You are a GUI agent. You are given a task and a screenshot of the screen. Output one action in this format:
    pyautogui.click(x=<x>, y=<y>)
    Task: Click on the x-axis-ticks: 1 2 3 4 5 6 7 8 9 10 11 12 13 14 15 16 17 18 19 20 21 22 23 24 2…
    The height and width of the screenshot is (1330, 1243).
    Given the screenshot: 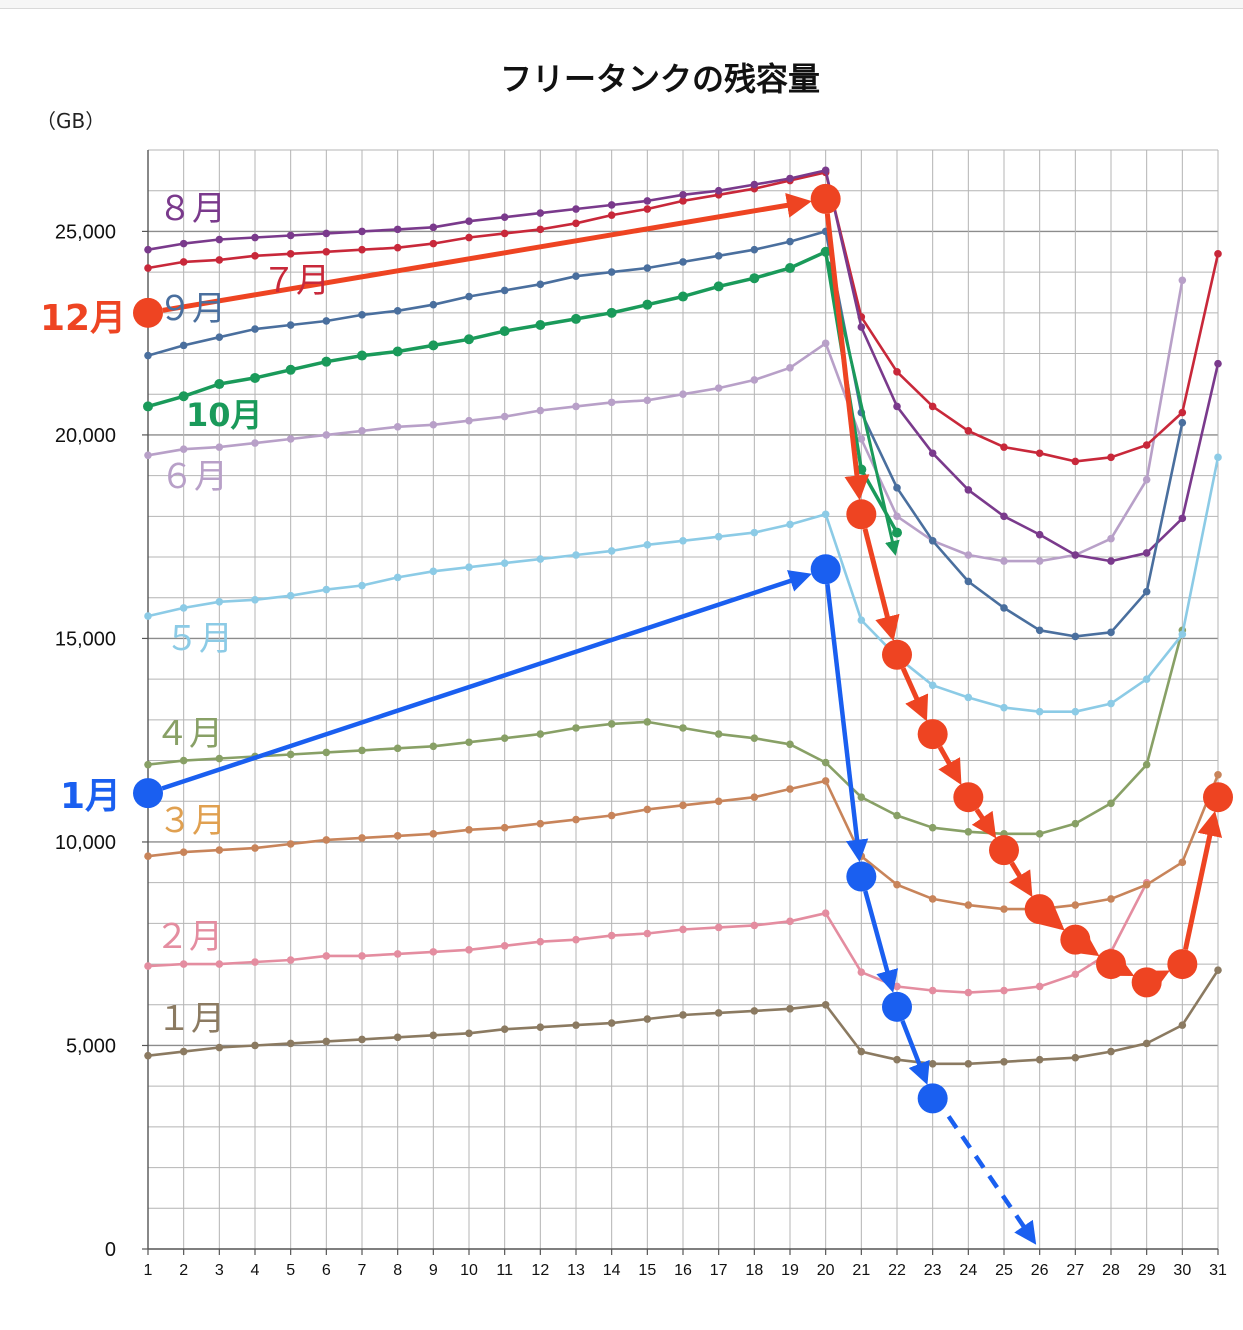 What is the action you would take?
    pyautogui.click(x=685, y=1264)
    